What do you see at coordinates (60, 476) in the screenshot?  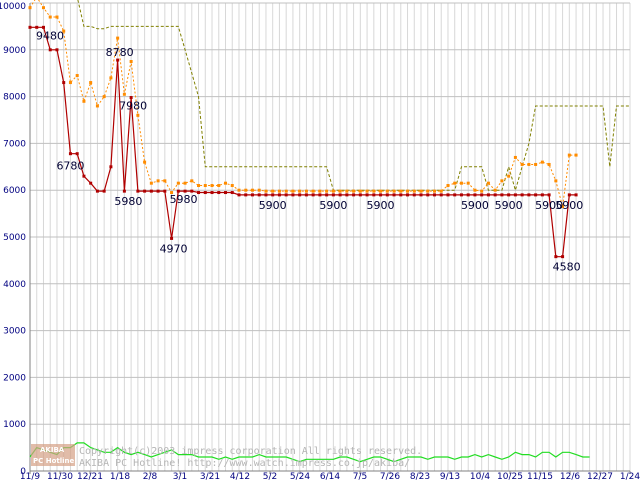 I see `x-tick-label: 11/30` at bounding box center [60, 476].